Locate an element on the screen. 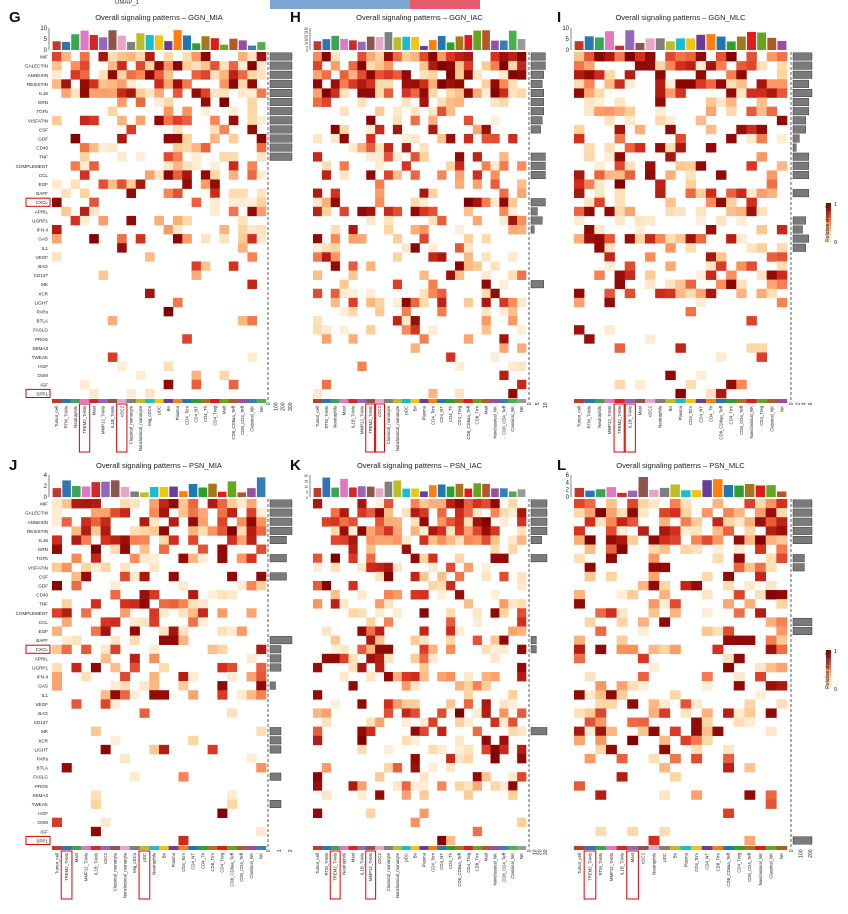  row-label: VISFATIN is located at coordinates (38, 120).